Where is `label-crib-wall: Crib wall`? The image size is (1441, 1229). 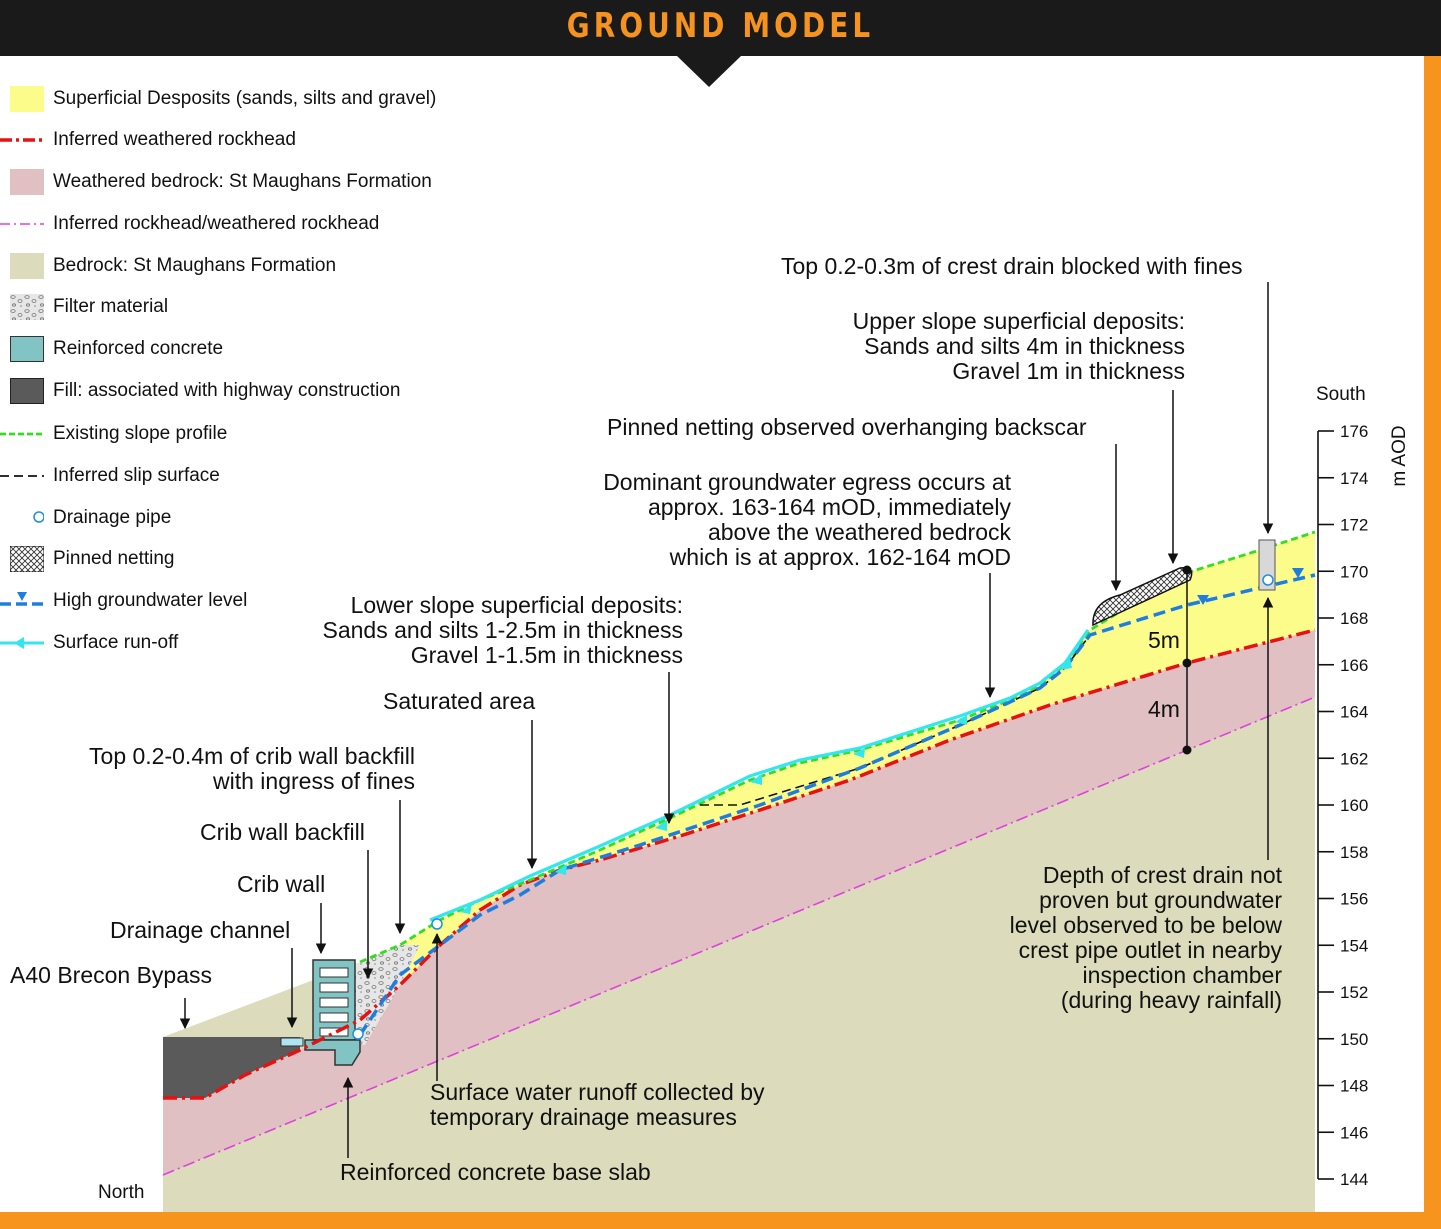 label-crib-wall: Crib wall is located at coordinates (281, 884).